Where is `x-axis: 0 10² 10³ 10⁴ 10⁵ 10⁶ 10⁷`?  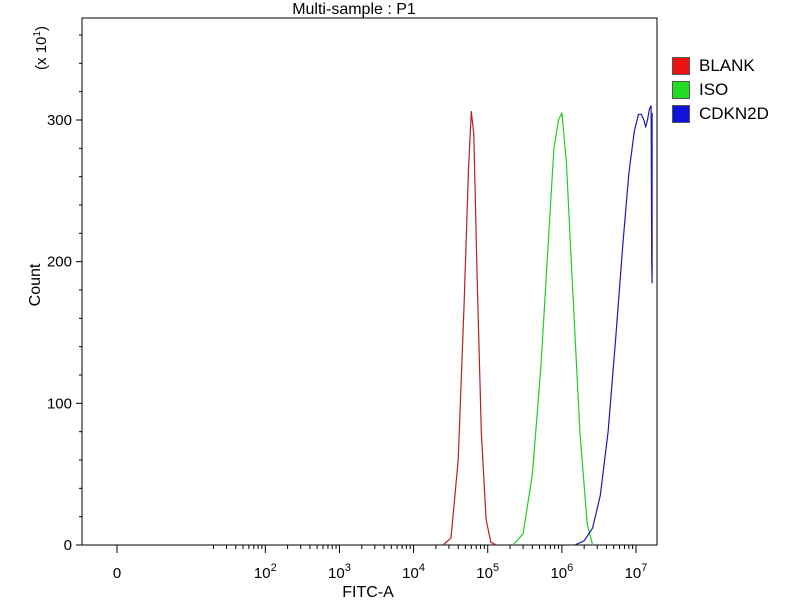 x-axis: 0 10² 10³ 10⁴ 10⁵ 10⁶ 10⁷ is located at coordinates (380, 563).